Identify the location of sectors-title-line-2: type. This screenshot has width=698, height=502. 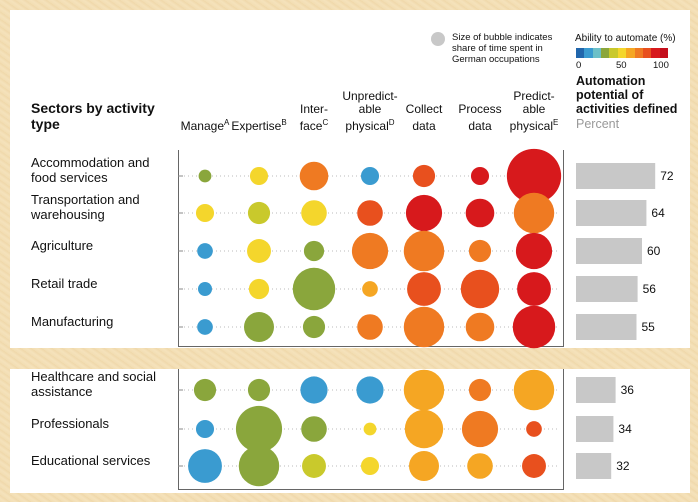
(45, 124).